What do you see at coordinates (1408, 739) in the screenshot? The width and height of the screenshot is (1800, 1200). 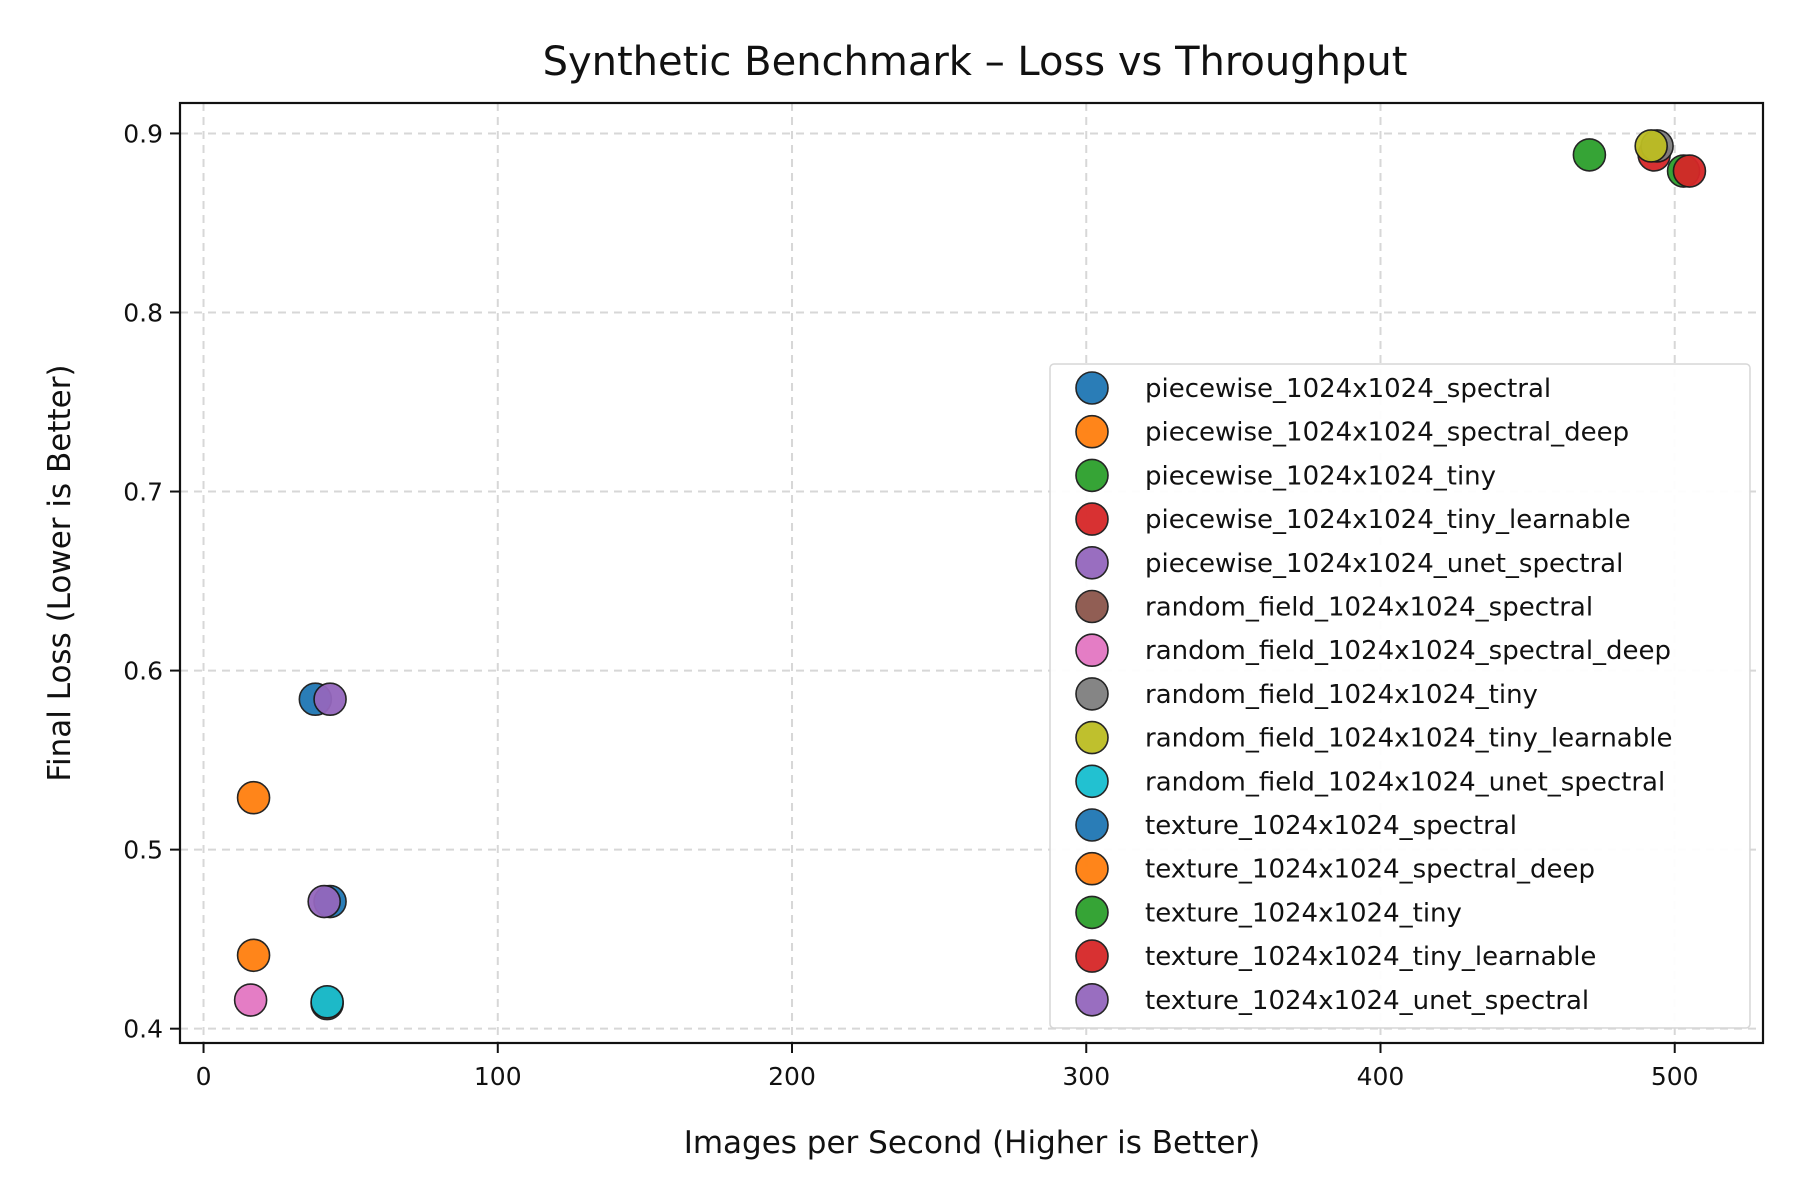 I see `legend-label-random_field_1024x1024_tiny_learnable: random_field_1024x1024_tiny_learnable` at bounding box center [1408, 739].